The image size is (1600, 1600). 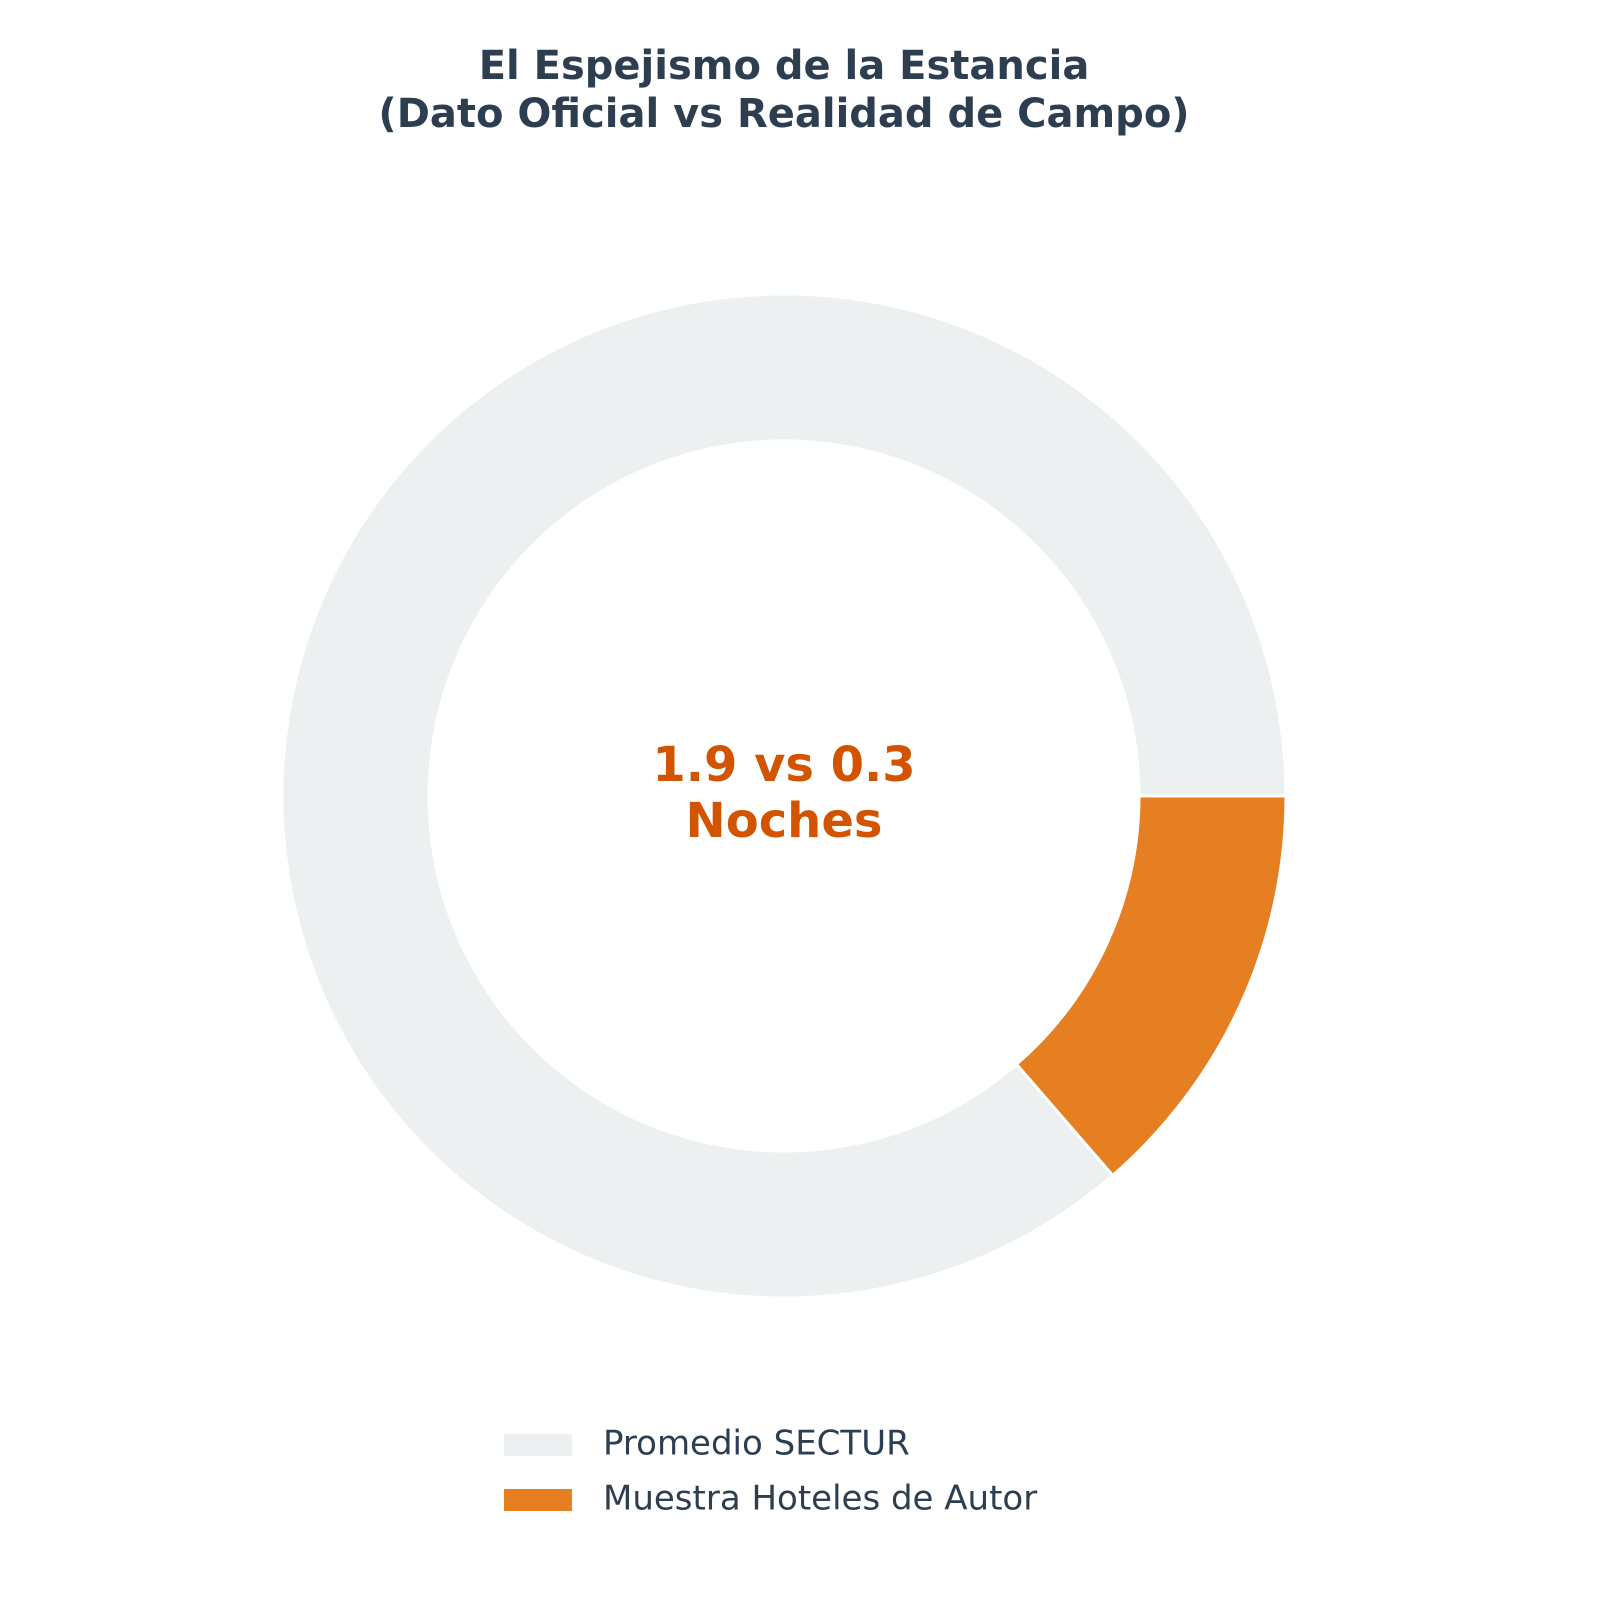 What do you see at coordinates (784, 66) in the screenshot?
I see `chart-title: El Espejismo de la Estancia` at bounding box center [784, 66].